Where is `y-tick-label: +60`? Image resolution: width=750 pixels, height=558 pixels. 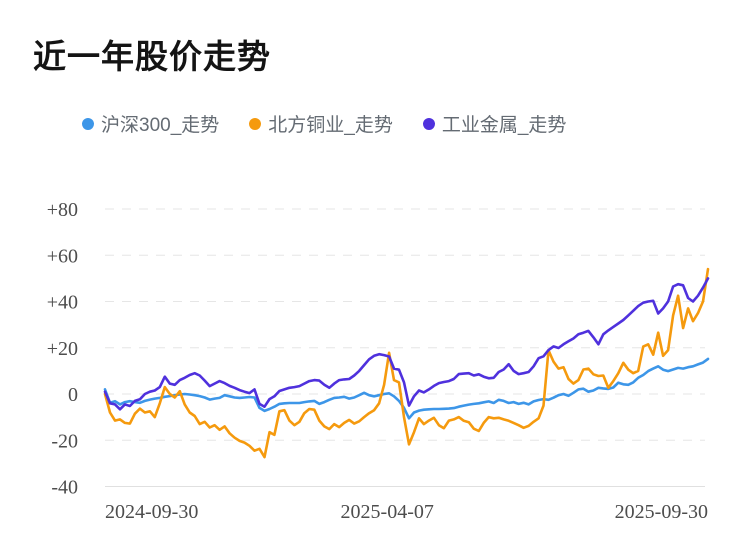
y-tick-label: +60 is located at coordinates (62, 256).